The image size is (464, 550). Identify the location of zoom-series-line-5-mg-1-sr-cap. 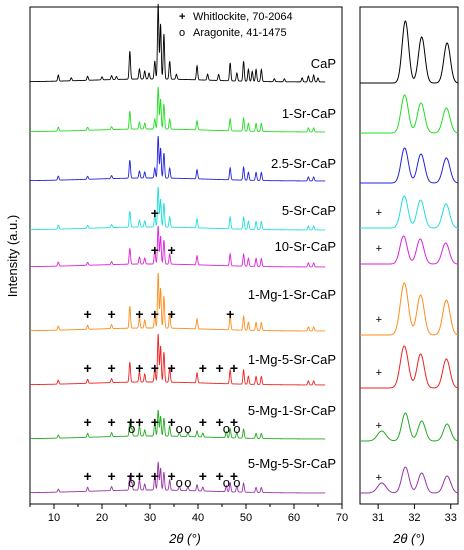
(409, 427).